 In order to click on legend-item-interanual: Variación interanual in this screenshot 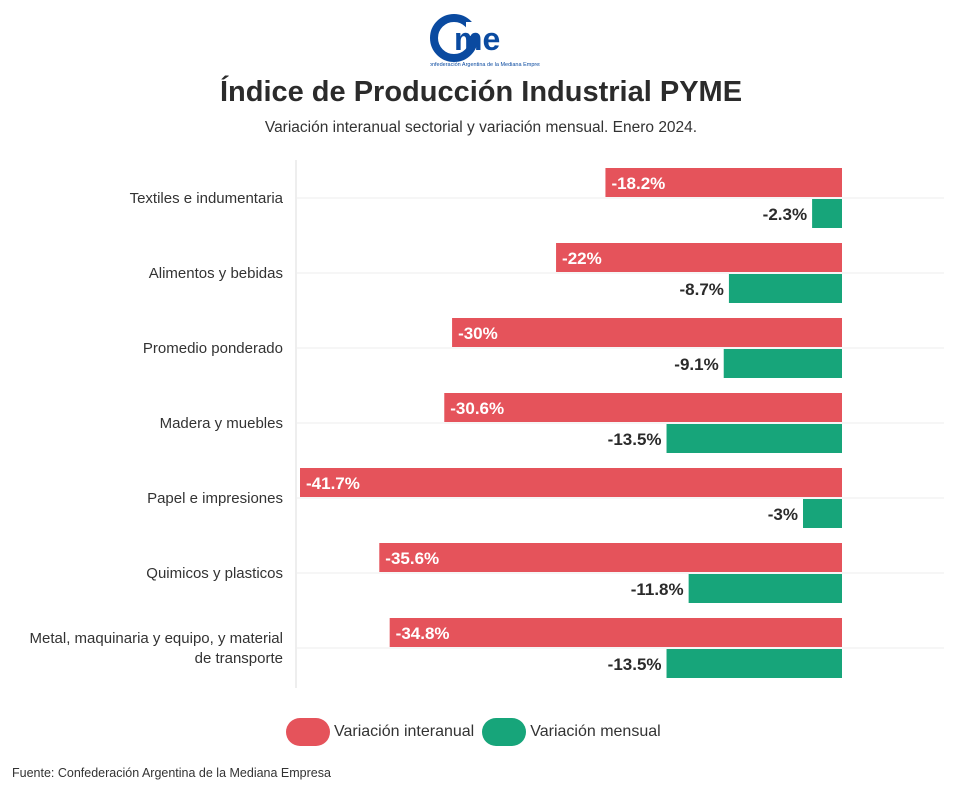, I will do `click(380, 732)`.